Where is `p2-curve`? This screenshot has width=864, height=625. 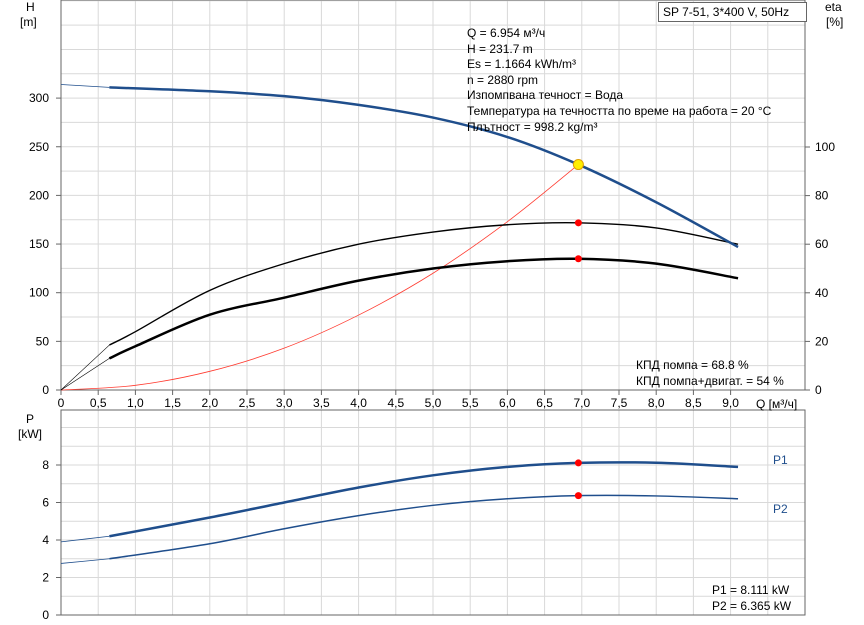
p2-curve is located at coordinates (424, 527).